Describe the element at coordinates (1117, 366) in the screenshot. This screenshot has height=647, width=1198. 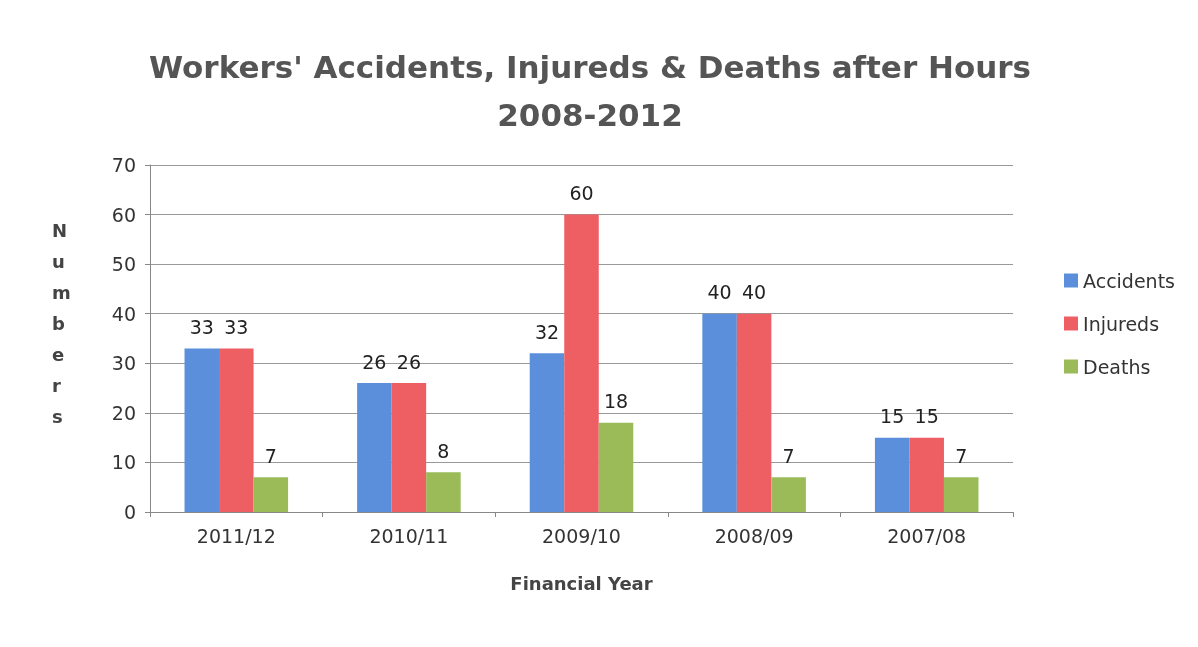
I see `legend-label: Deaths` at that location.